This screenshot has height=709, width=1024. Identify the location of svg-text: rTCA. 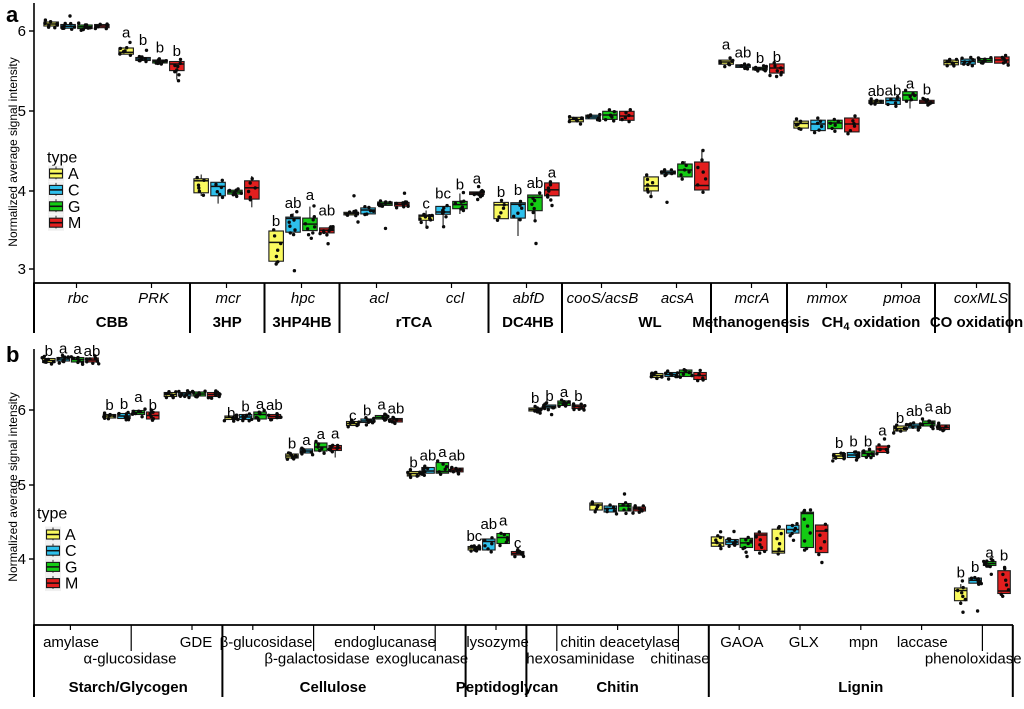
(414, 322).